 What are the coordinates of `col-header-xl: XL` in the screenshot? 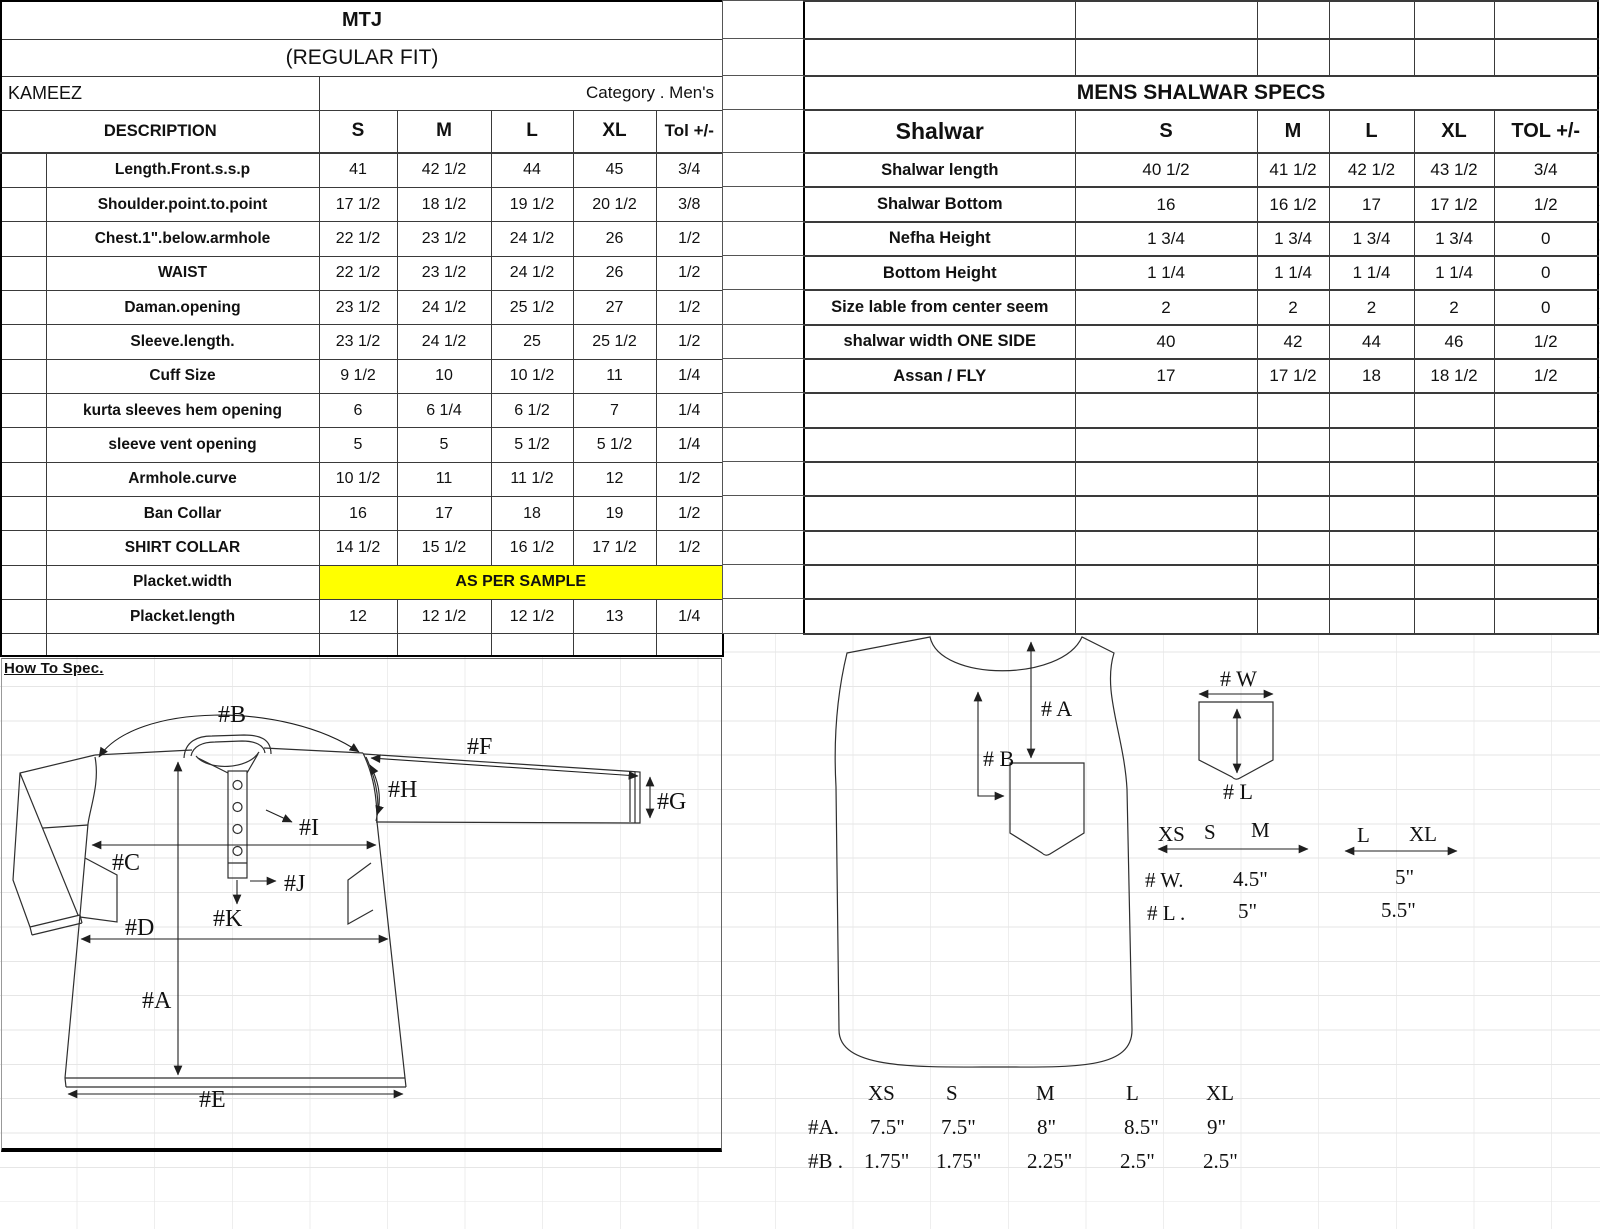 It's located at (614, 131).